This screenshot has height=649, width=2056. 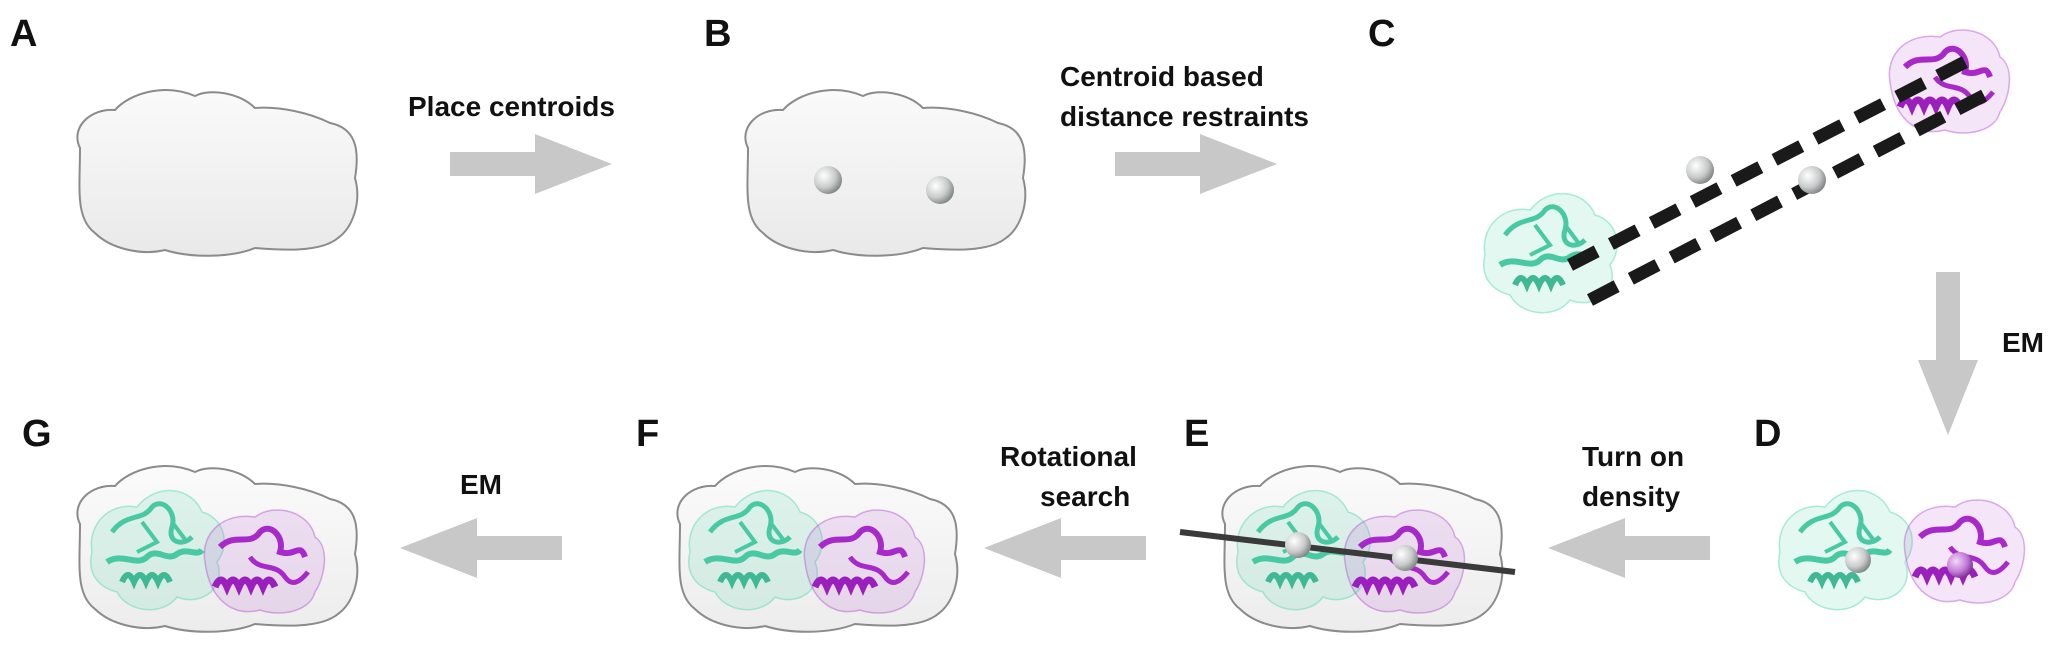 What do you see at coordinates (1633, 456) in the screenshot?
I see `step-turn-on-line1: Turn on` at bounding box center [1633, 456].